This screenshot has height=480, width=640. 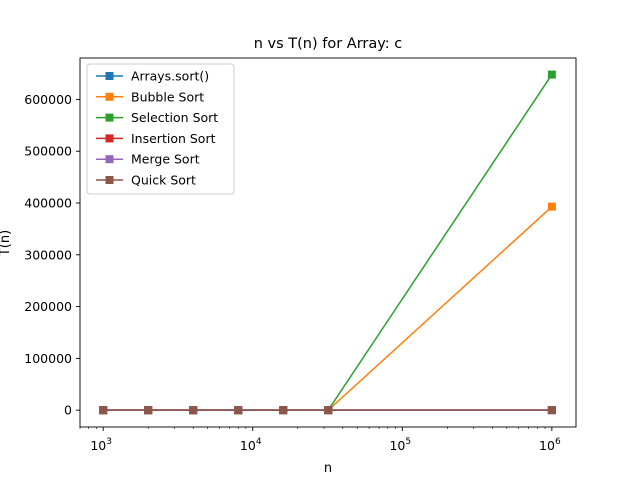 I want to click on legend-label-4: Merge Sort, so click(x=165, y=159).